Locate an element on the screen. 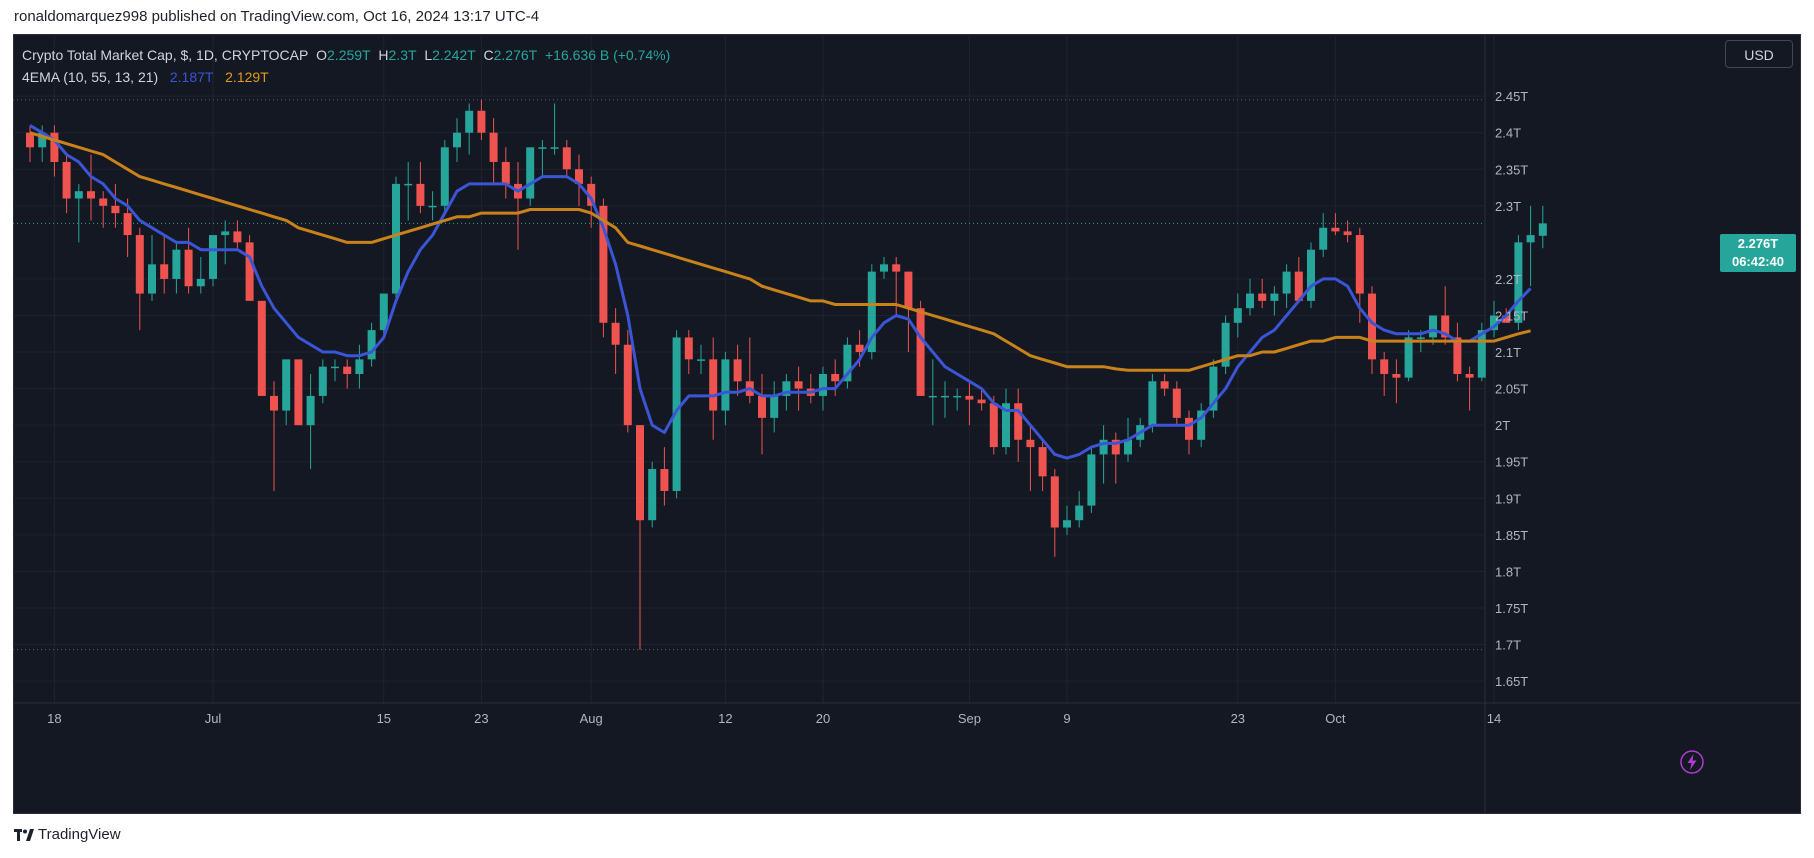 The width and height of the screenshot is (1814, 858). price-tick-label: 2.15T is located at coordinates (1511, 315).